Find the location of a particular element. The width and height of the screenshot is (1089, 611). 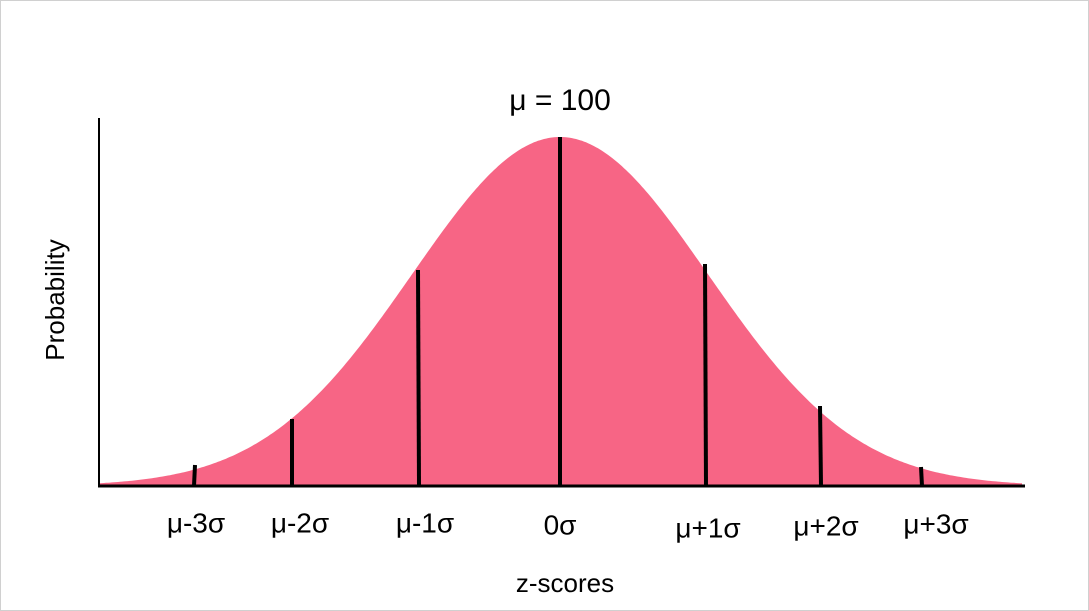

z-label: μ-2σ is located at coordinates (300, 522).